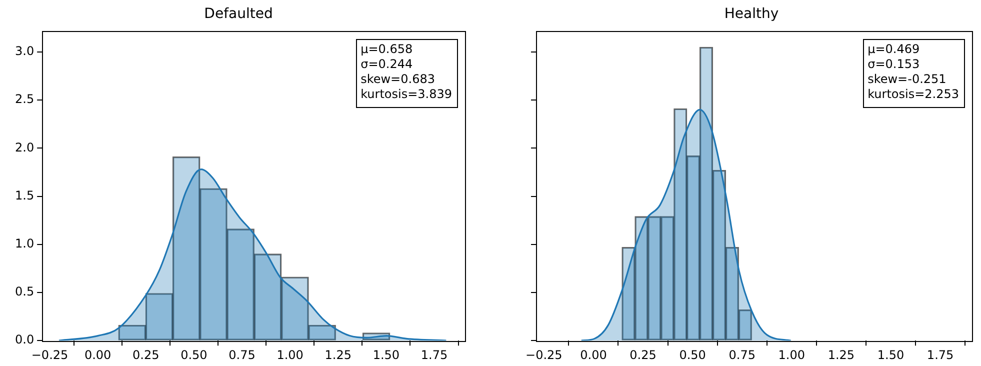 The width and height of the screenshot is (981, 366). Describe the element at coordinates (751, 14) in the screenshot. I see `chart-title: Healthy` at that location.